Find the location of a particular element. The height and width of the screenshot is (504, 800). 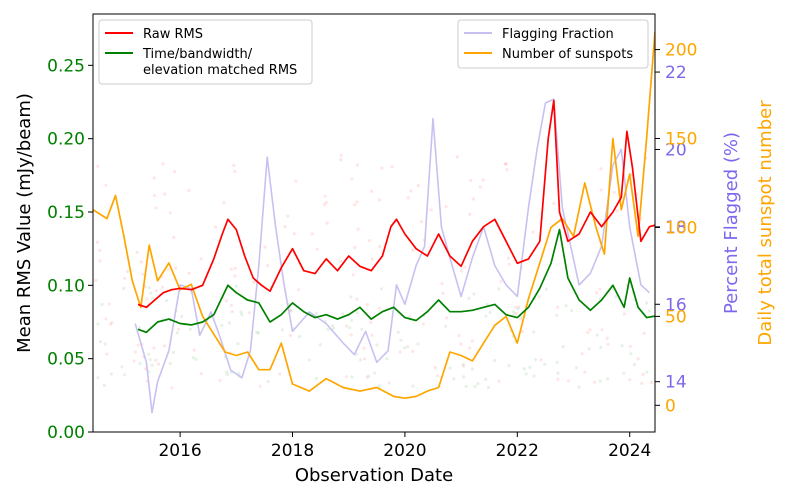

y-left-tick-label: 0.15 is located at coordinates (66, 213).